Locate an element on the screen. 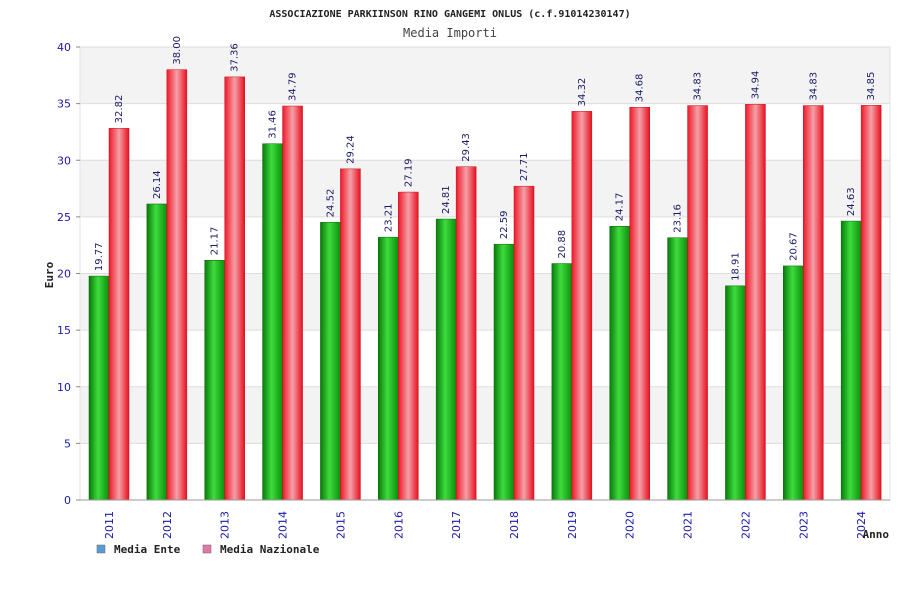  y-tick-label: 40 is located at coordinates (64, 47).